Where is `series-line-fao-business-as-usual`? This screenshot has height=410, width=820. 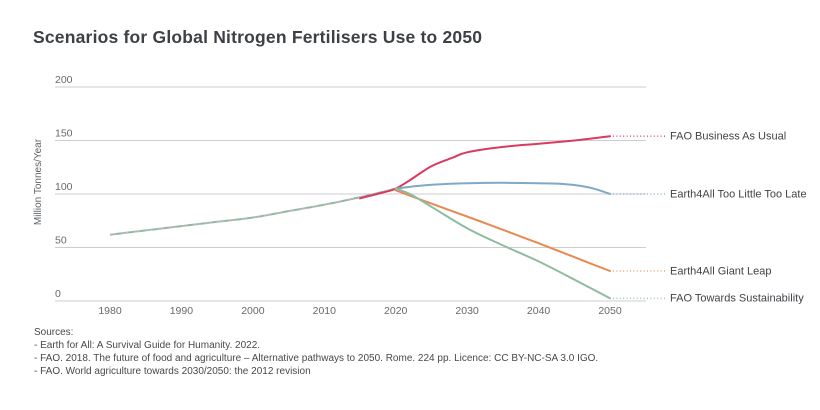 series-line-fao-business-as-usual is located at coordinates (485, 167).